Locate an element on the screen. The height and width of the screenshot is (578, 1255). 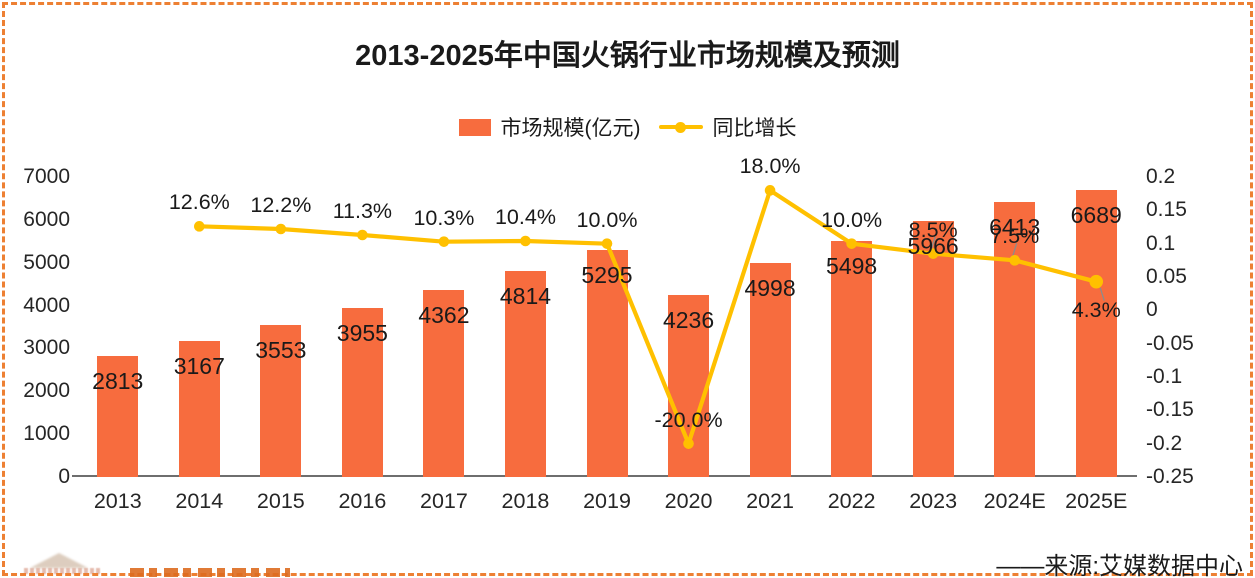
right-axis-tick-label: -0.05 is located at coordinates (1170, 343).